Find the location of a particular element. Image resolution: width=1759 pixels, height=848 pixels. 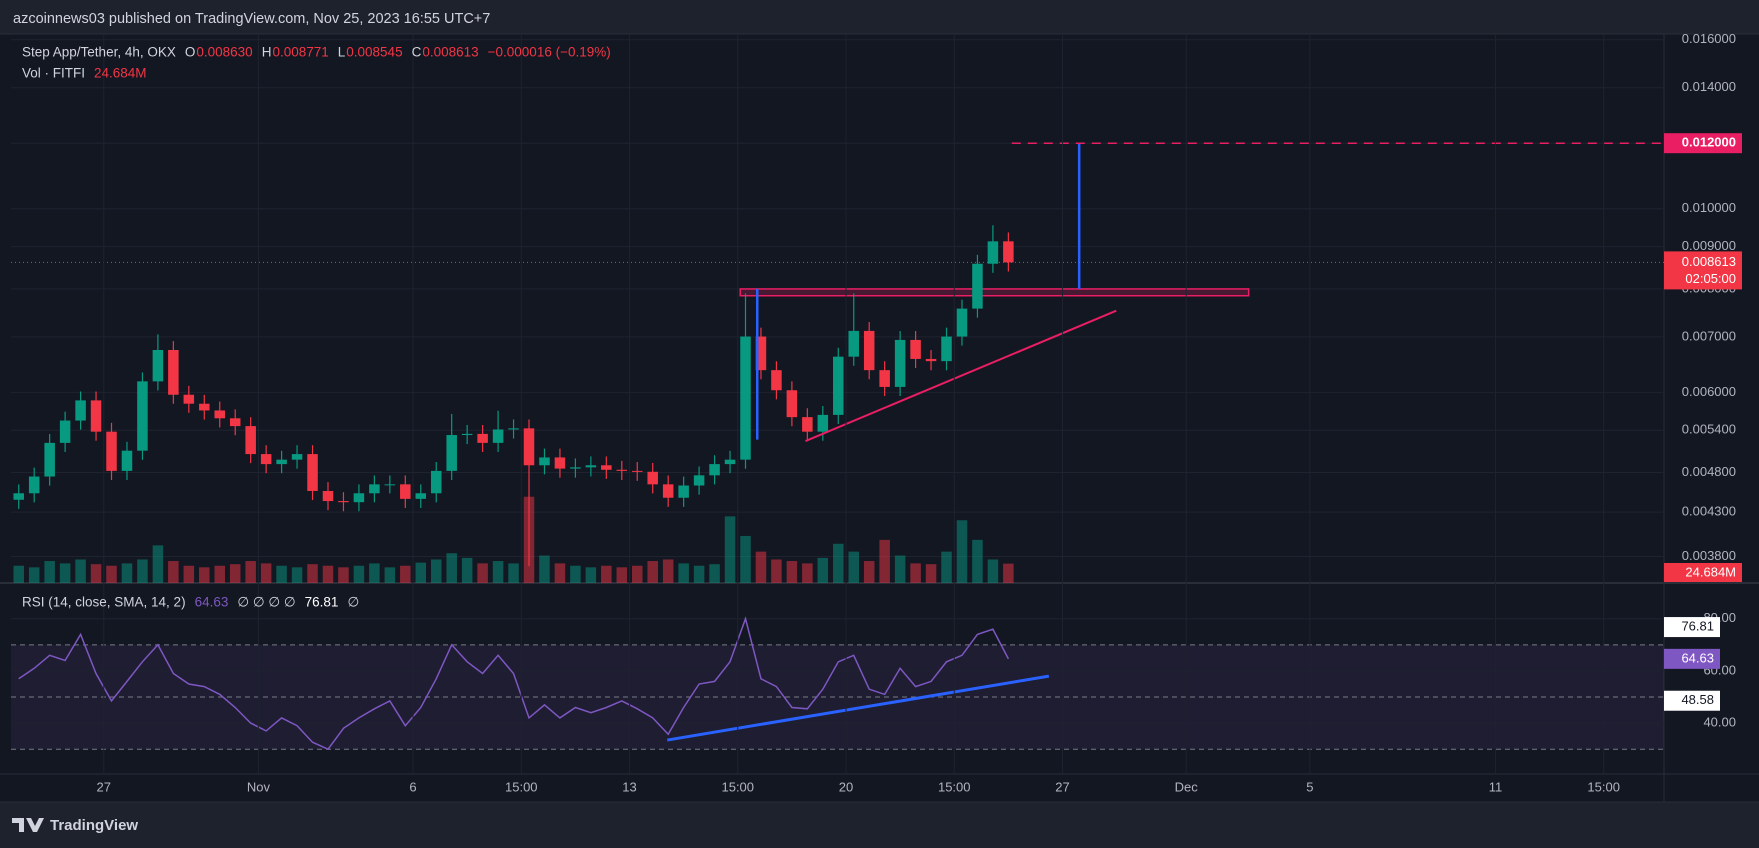

volume-tag is located at coordinates (1703, 572).